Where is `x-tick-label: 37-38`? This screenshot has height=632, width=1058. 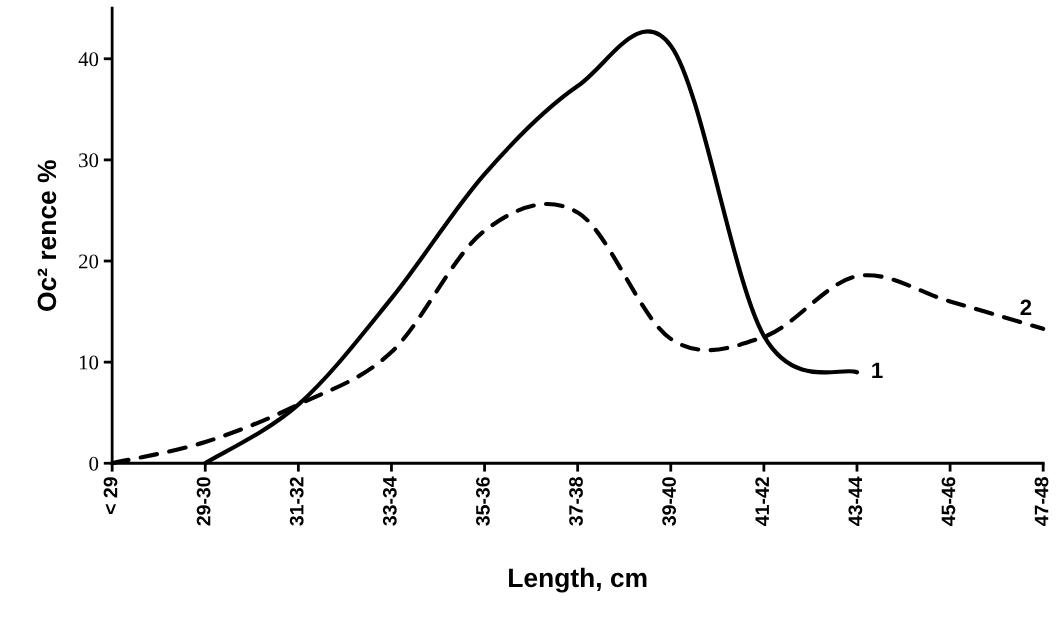
x-tick-label: 37-38 is located at coordinates (576, 501).